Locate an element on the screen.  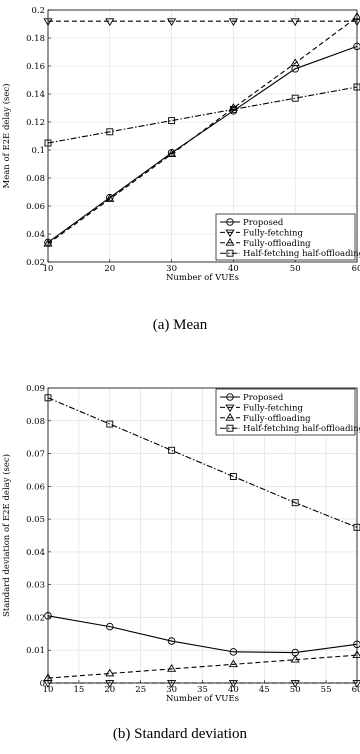
std-y-tick-label: 0.03 is located at coordinates (35, 586).